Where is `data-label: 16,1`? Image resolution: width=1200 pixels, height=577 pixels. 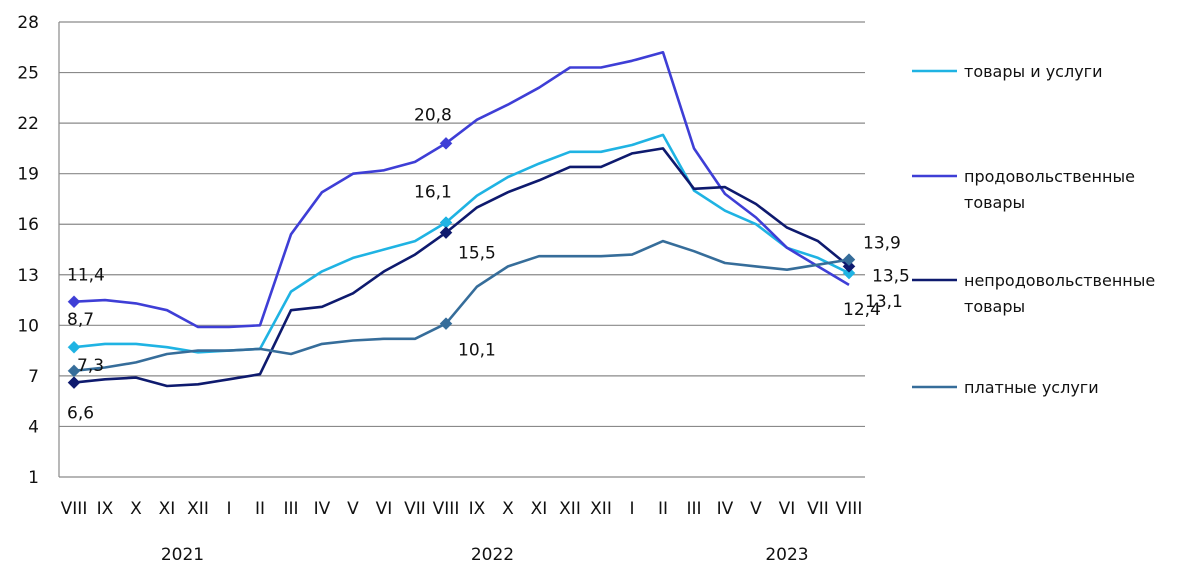 data-label: 16,1 is located at coordinates (433, 193).